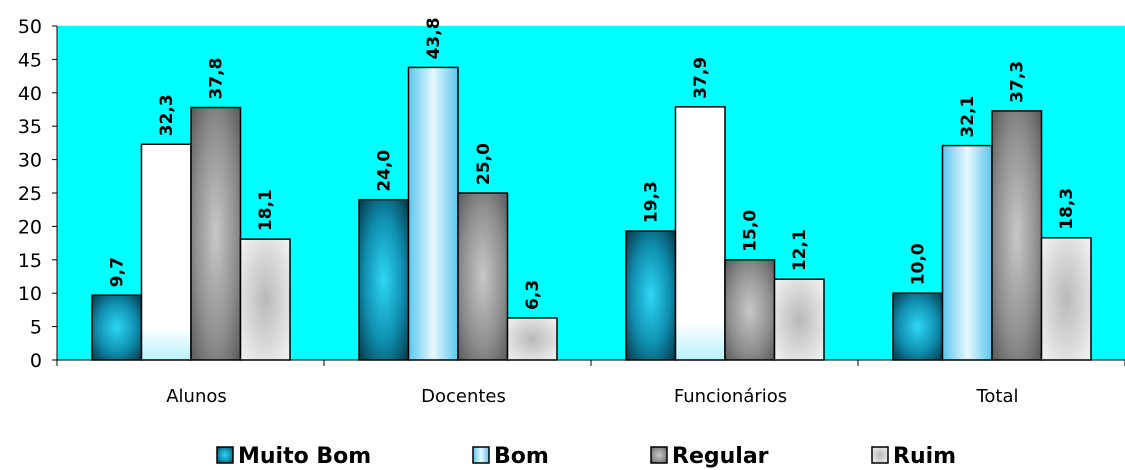 Image resolution: width=1125 pixels, height=470 pixels. Describe the element at coordinates (30, 227) in the screenshot. I see `y-tick-label: 20` at that location.